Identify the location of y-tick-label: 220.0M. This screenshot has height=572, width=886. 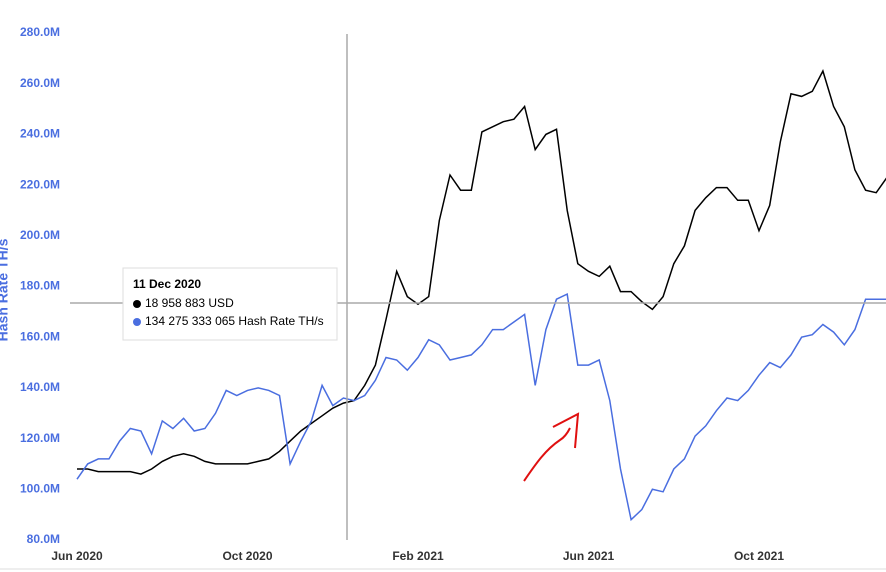
(40, 184).